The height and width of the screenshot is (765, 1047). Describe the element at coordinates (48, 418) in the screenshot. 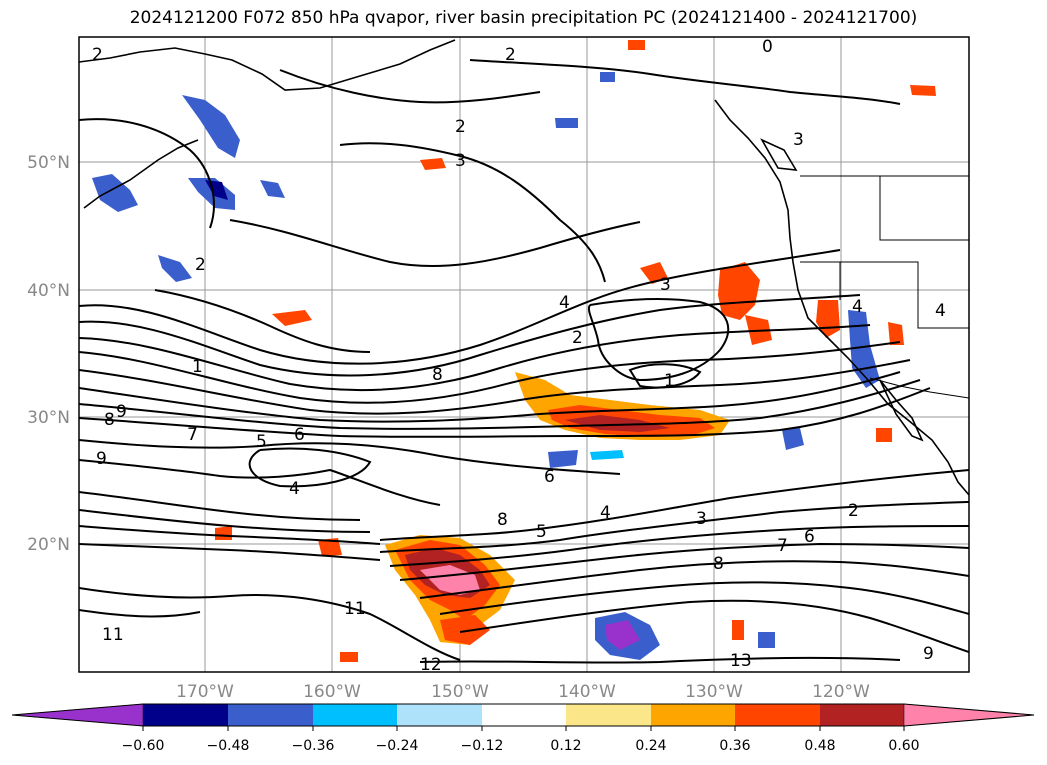

I see `lat-label: 30°N` at that location.